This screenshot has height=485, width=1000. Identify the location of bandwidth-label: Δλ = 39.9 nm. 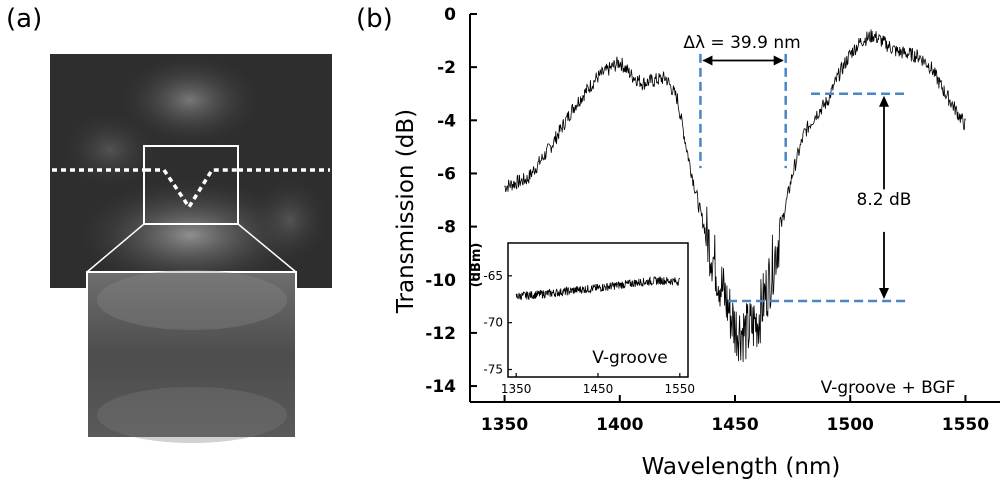
(741, 43).